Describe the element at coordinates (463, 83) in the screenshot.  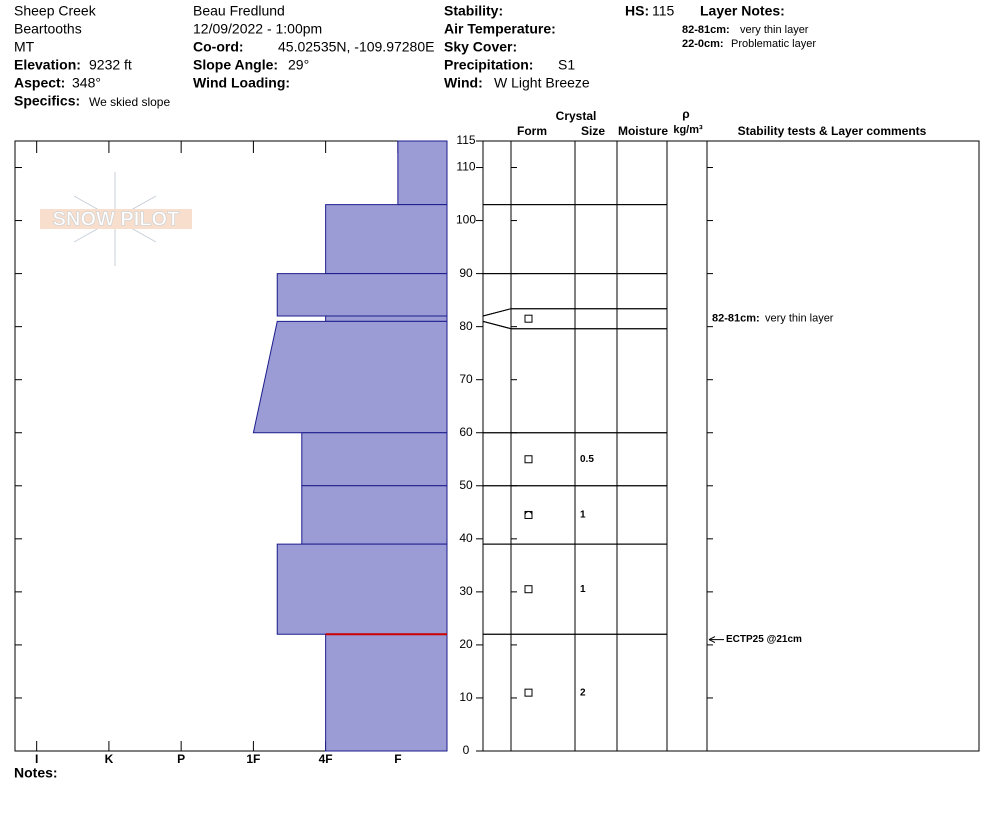
I see `field-label: Wind:` at that location.